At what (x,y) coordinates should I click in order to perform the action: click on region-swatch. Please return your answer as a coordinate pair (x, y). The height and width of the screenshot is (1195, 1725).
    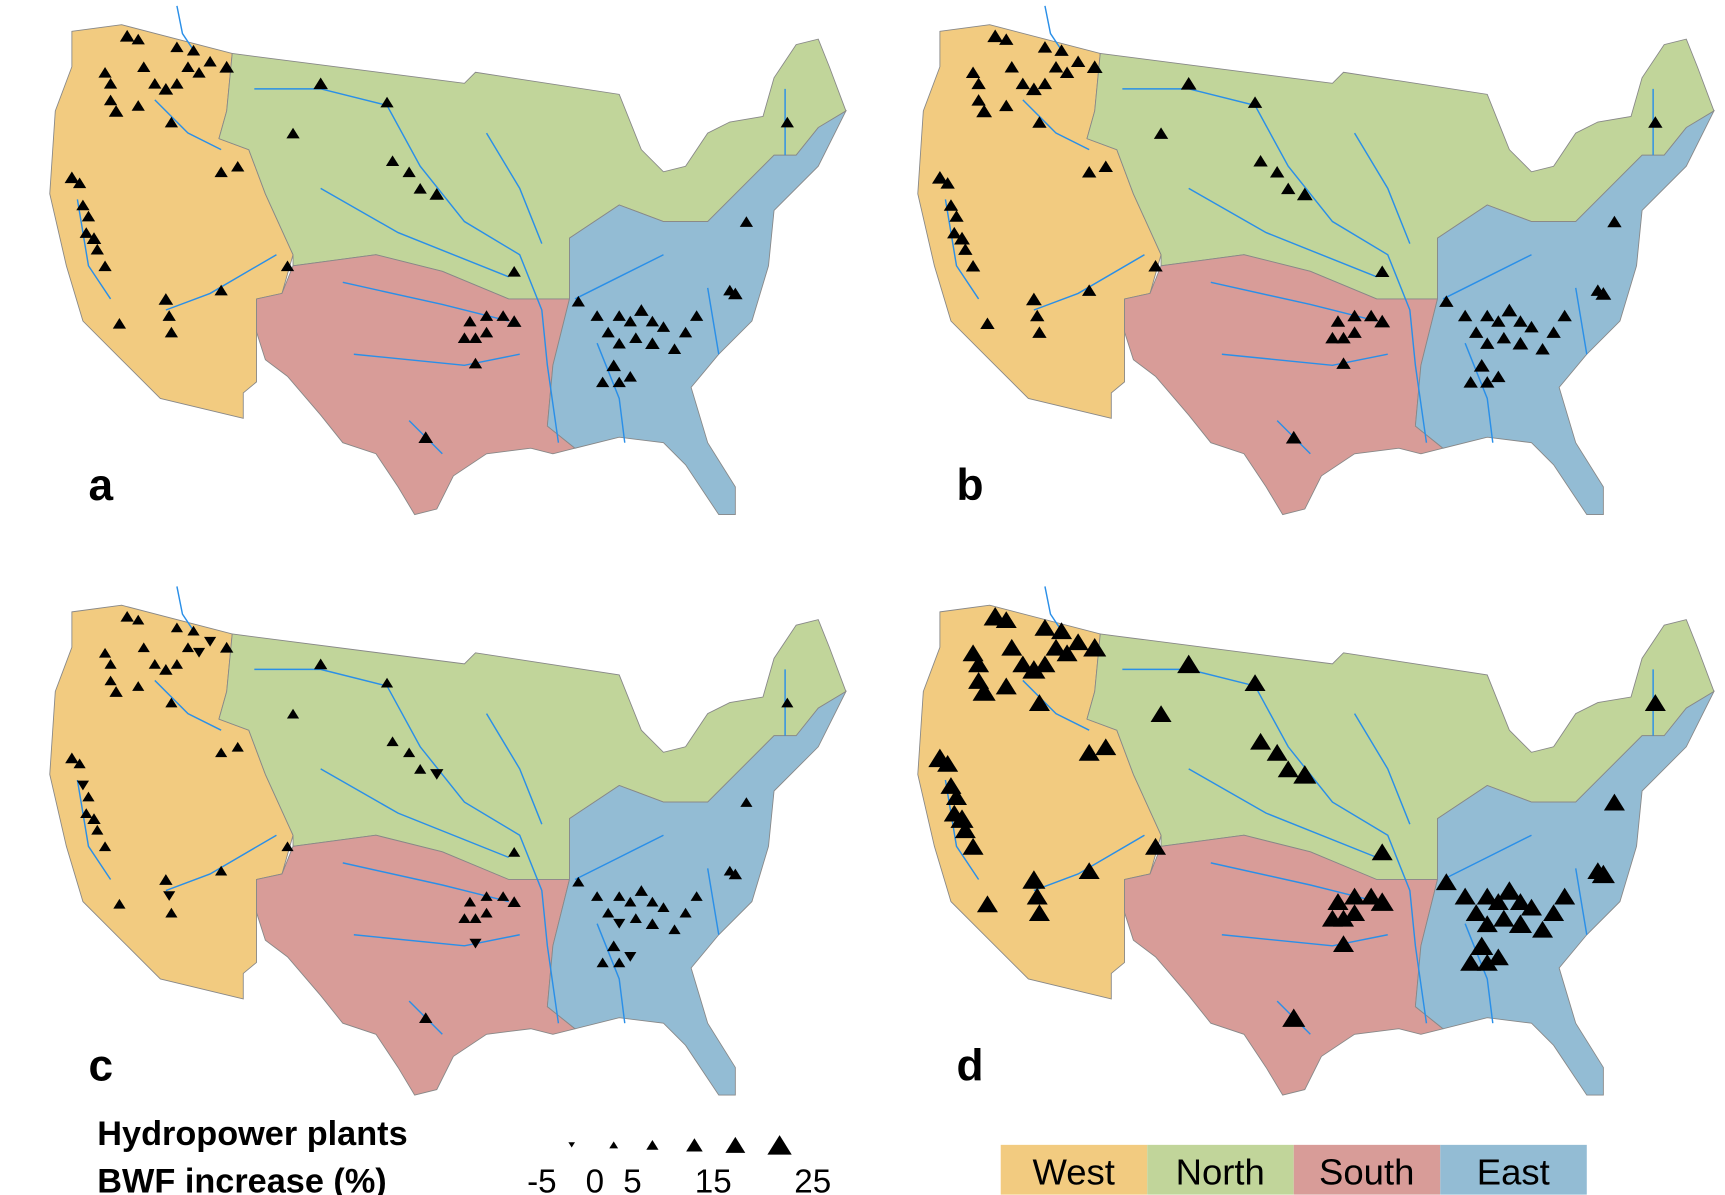
    Looking at the image, I should click on (1367, 1169).